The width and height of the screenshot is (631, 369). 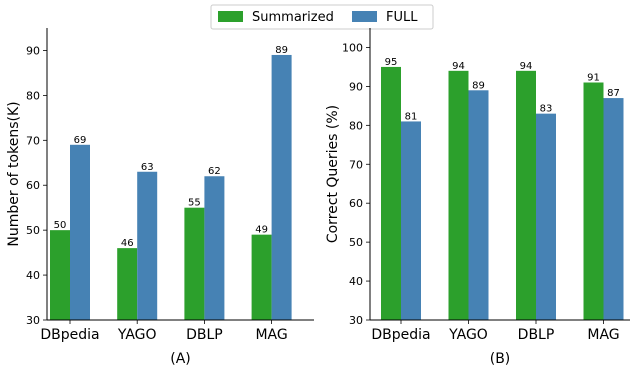 What do you see at coordinates (546, 109) in the screenshot?
I see `data-label: 83` at bounding box center [546, 109].